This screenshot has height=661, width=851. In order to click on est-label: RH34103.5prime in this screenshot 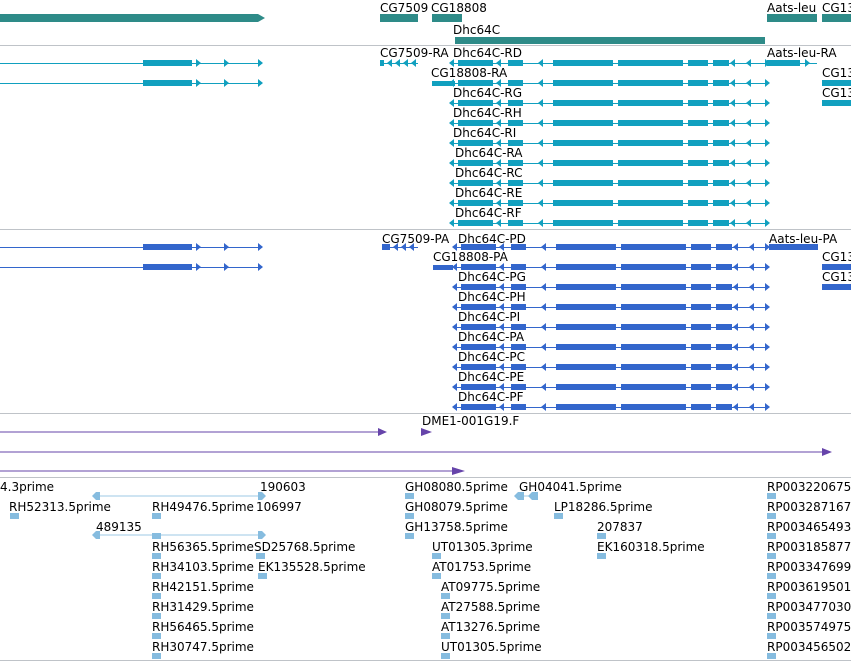, I will do `click(203, 567)`.